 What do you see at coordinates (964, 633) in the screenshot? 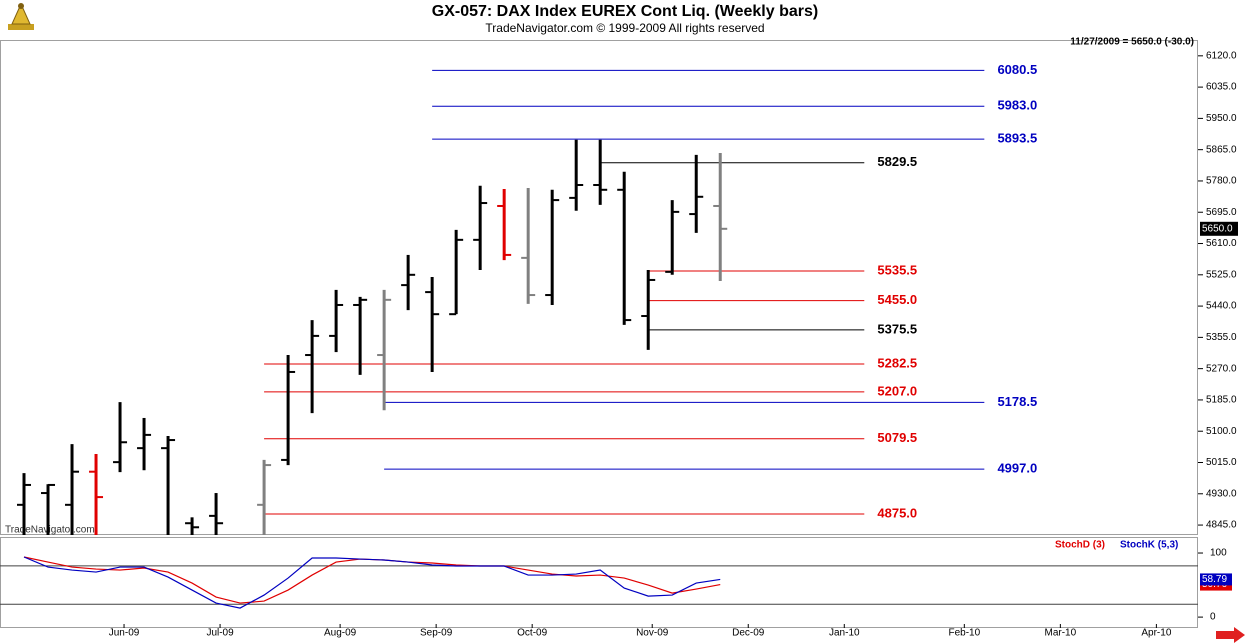
I see `x-tick-label: Feb-10` at bounding box center [964, 633].